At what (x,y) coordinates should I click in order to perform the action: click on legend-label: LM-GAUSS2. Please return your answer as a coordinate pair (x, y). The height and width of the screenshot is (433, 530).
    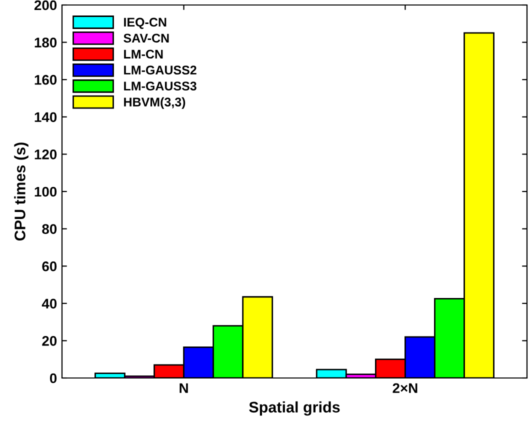
    Looking at the image, I should click on (160, 70).